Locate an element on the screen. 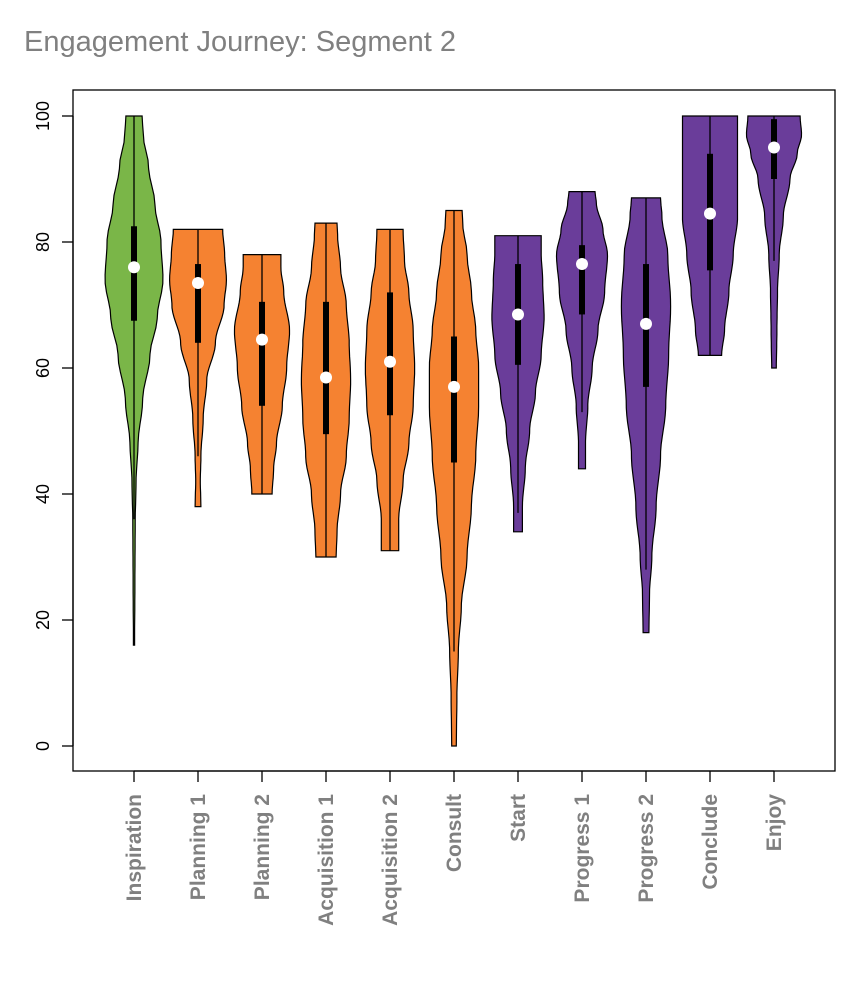  median-dot-start is located at coordinates (518, 314).